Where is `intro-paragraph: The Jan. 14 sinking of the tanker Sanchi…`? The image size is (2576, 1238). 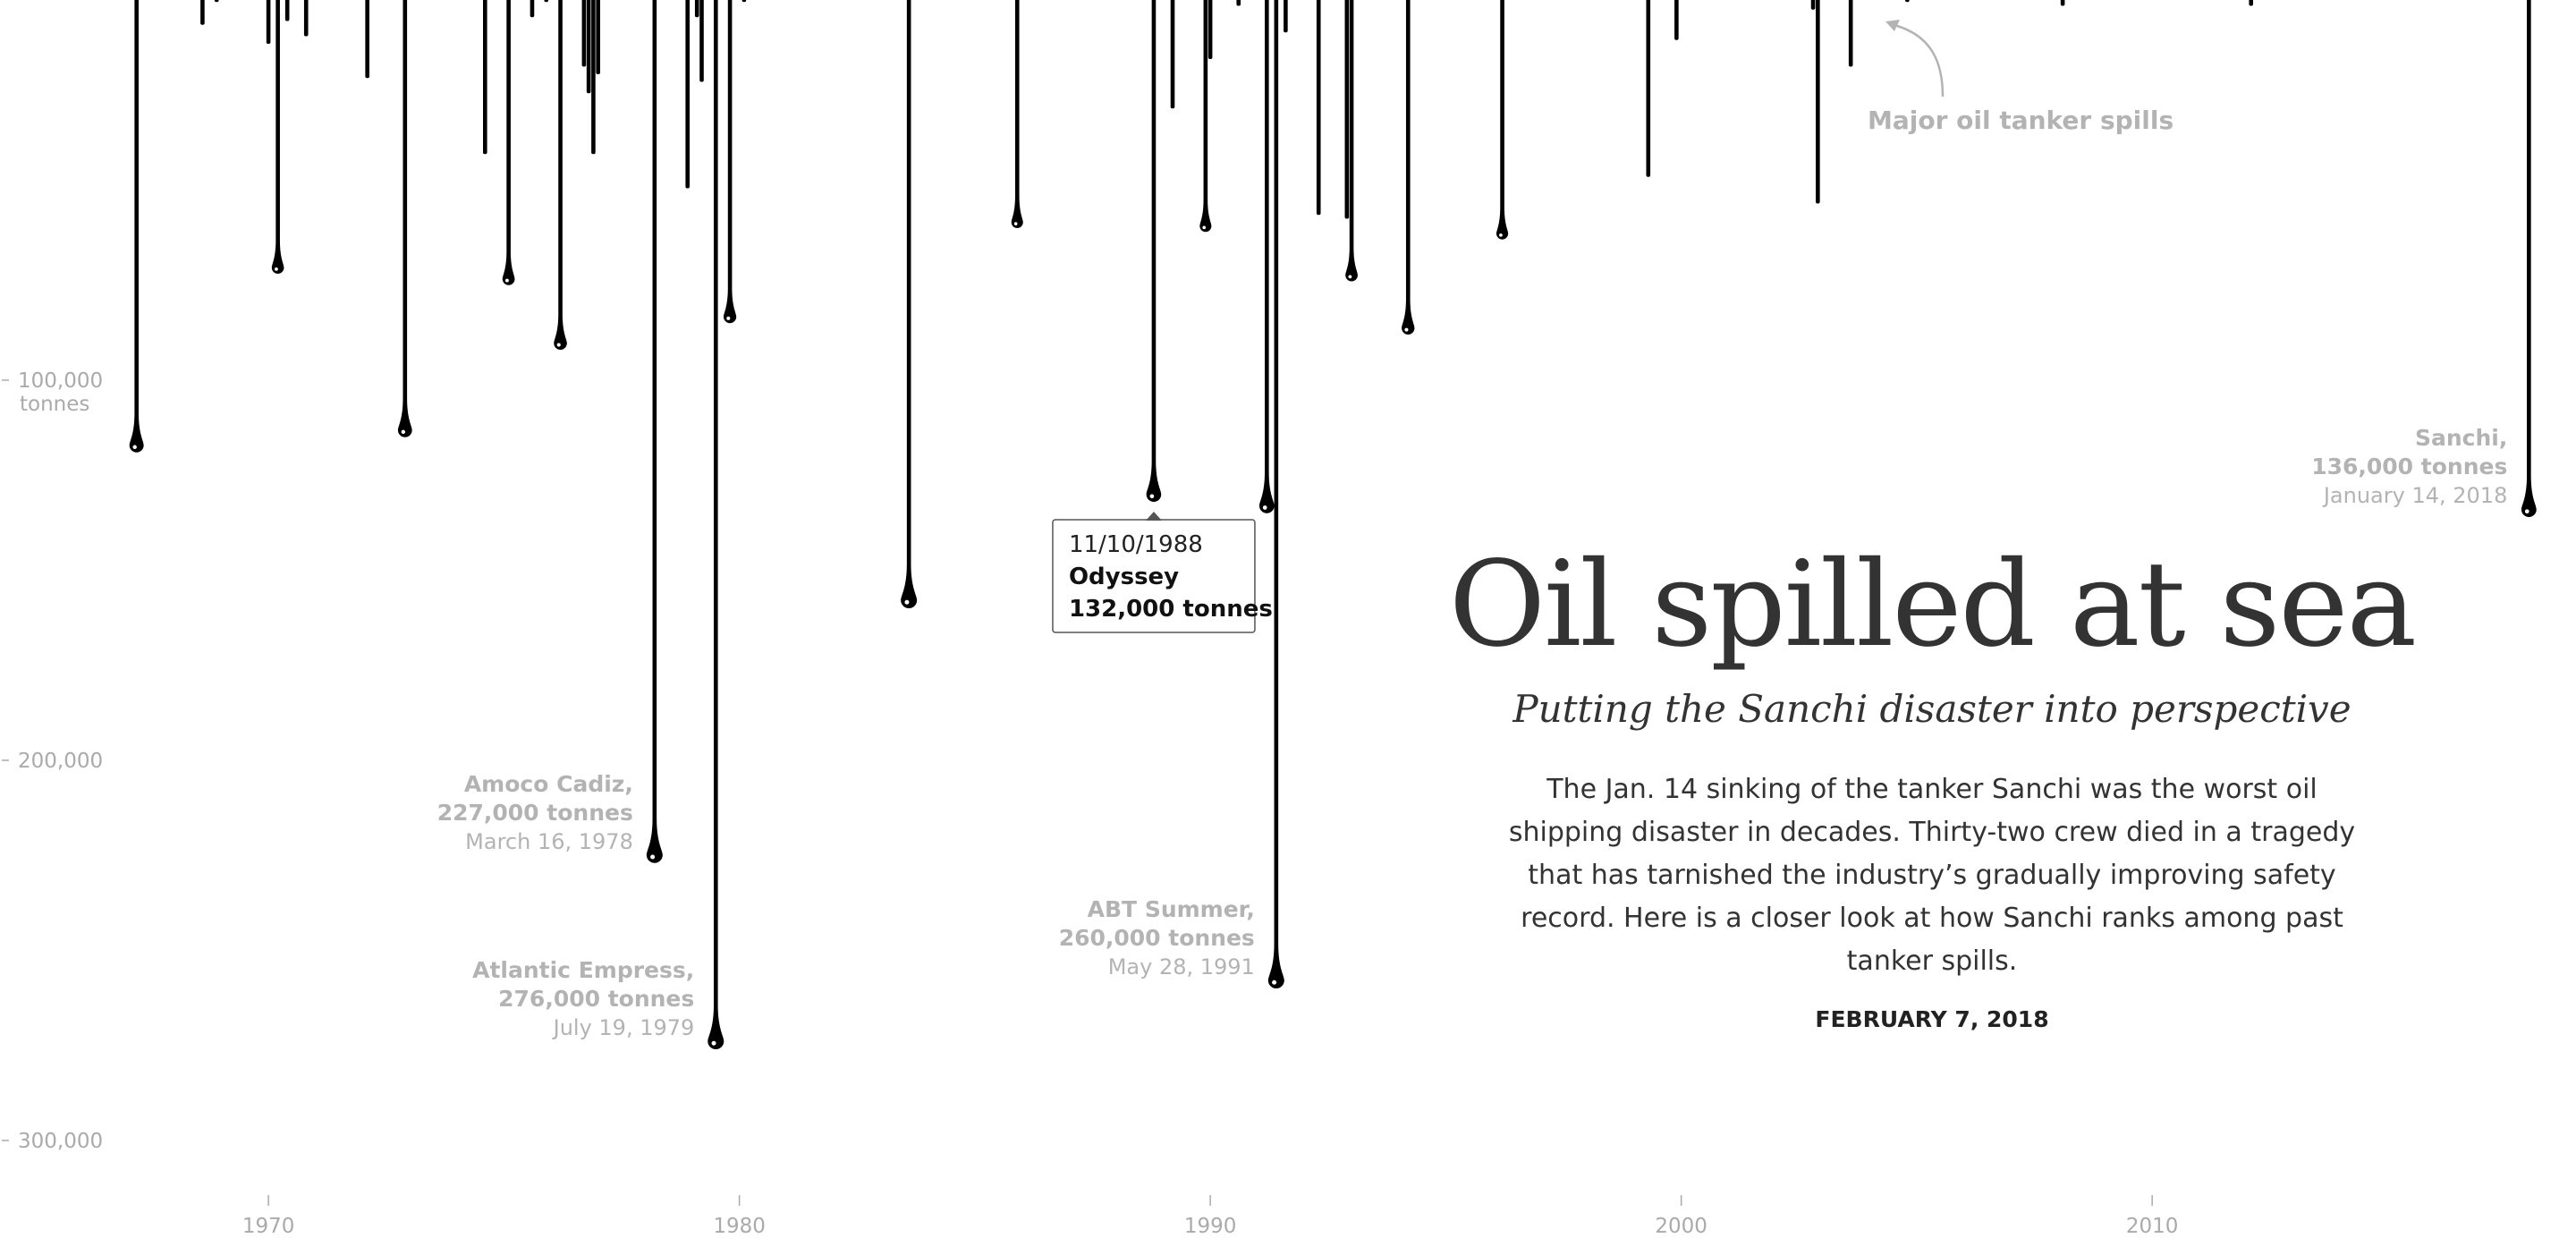 intro-paragraph: The Jan. 14 sinking of the tanker Sanchi… is located at coordinates (1932, 875).